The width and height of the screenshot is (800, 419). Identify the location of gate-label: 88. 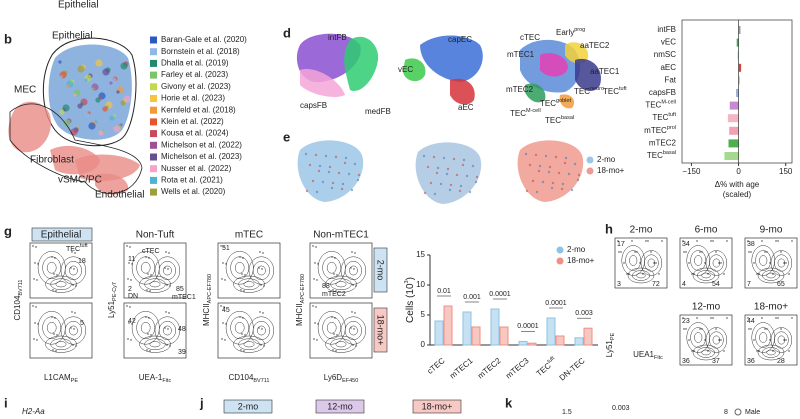
(326, 286).